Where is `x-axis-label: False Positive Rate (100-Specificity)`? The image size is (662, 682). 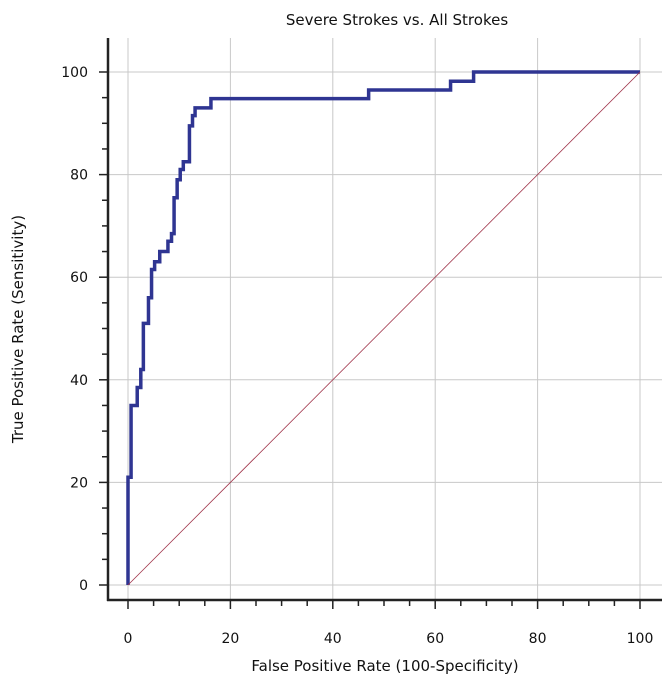 x-axis-label: False Positive Rate (100-Specificity) is located at coordinates (384, 666).